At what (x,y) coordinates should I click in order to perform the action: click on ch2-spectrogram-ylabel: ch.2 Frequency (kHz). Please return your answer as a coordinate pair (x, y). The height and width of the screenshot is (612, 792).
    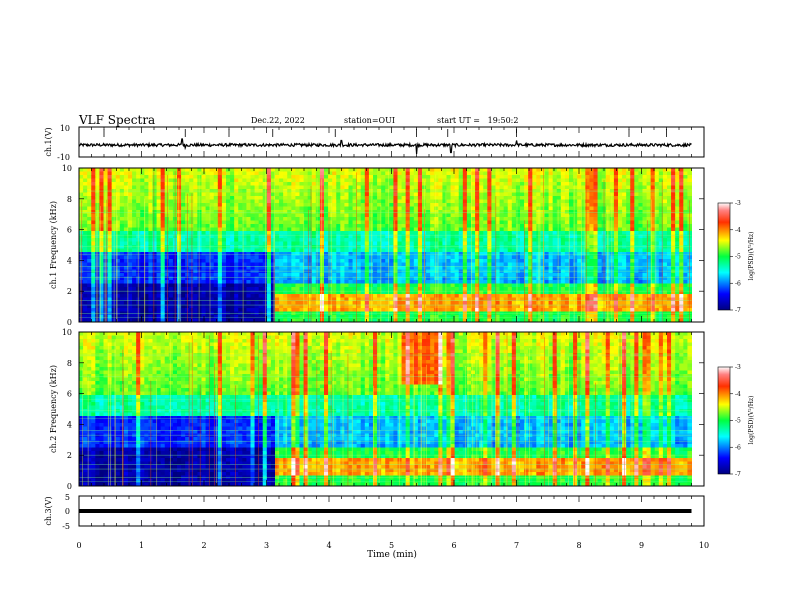
    Looking at the image, I should click on (53, 409).